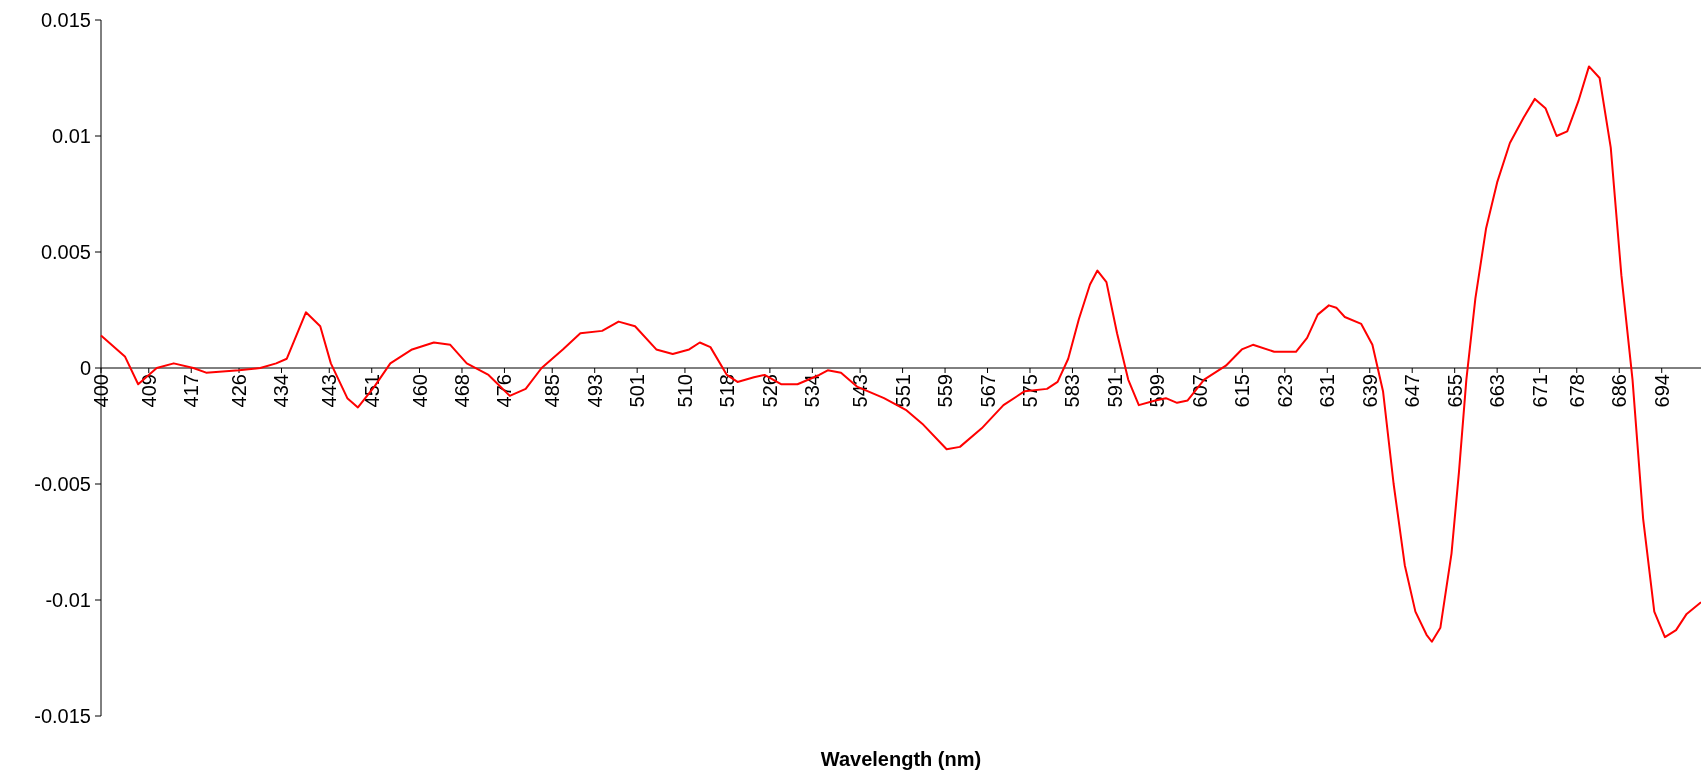  Describe the element at coordinates (637, 391) in the screenshot. I see `x-tick-label: 501` at that location.